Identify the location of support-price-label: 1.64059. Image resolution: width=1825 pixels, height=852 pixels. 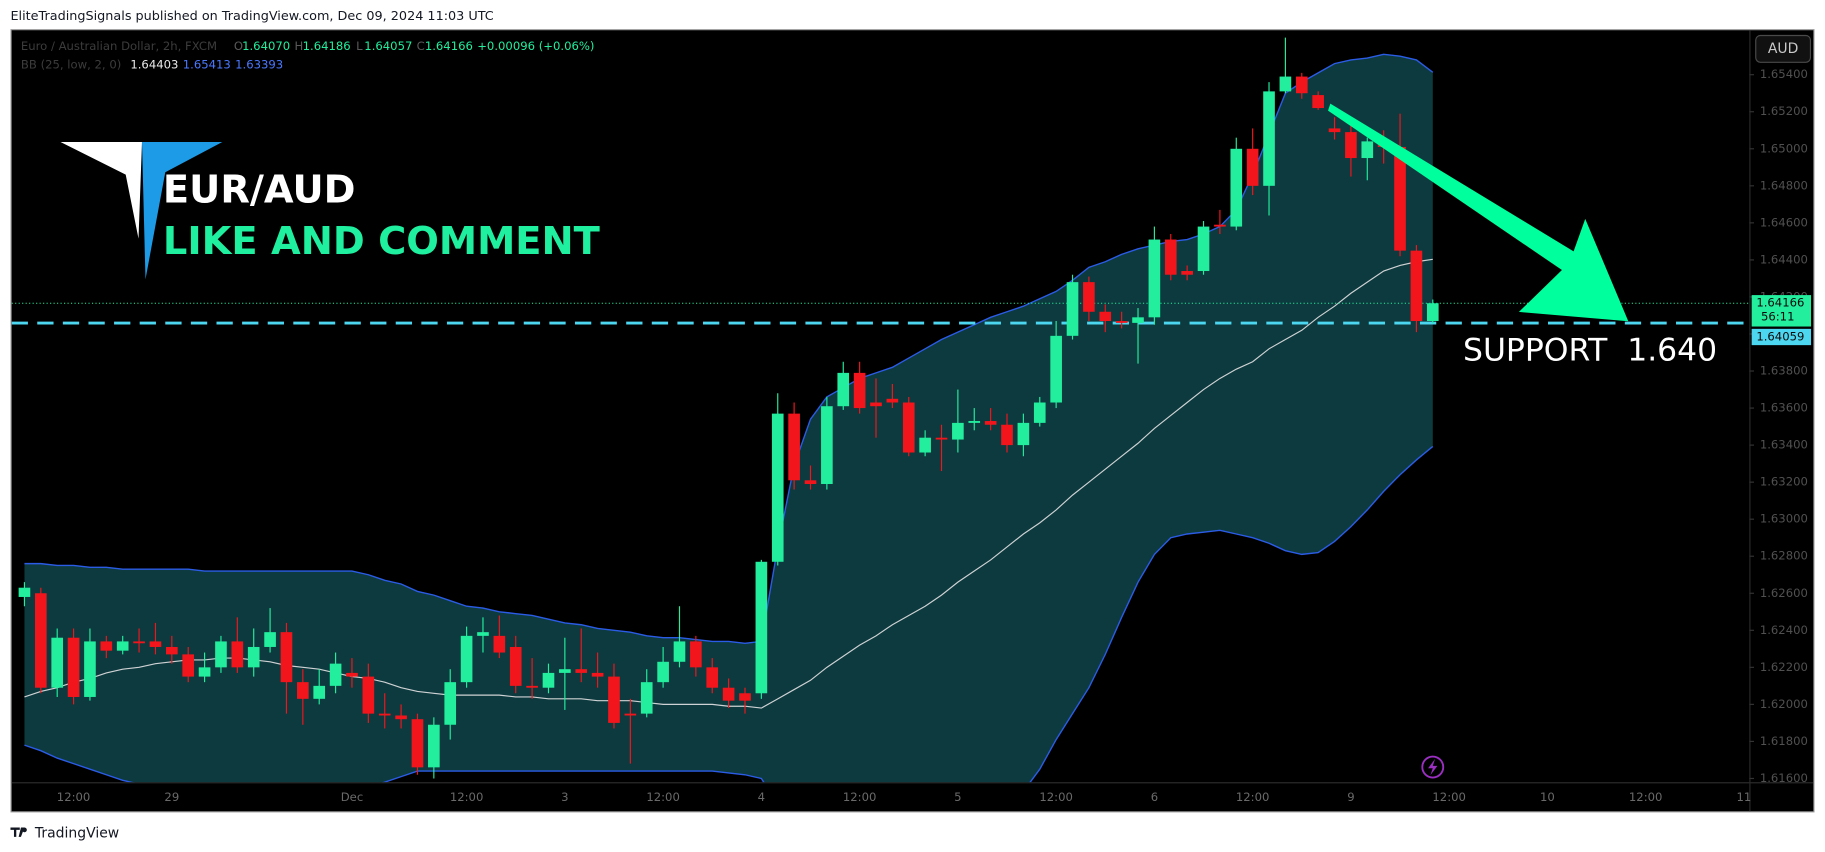
(1780, 336).